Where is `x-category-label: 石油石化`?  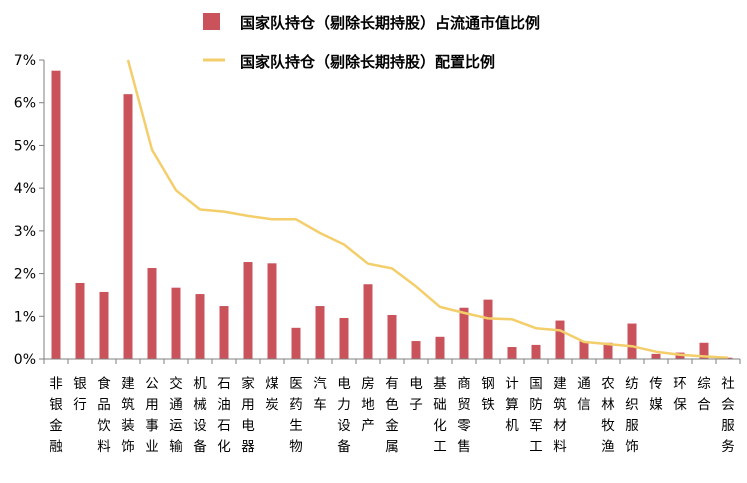 x-category-label: 石油石化 is located at coordinates (224, 415).